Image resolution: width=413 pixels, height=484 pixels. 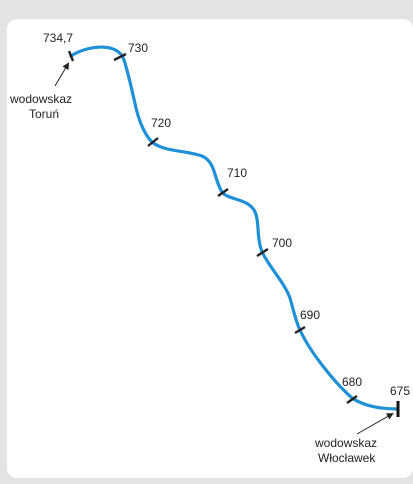 I want to click on gauge-wloclawek-label-line1: wodowskaz, so click(x=345, y=443).